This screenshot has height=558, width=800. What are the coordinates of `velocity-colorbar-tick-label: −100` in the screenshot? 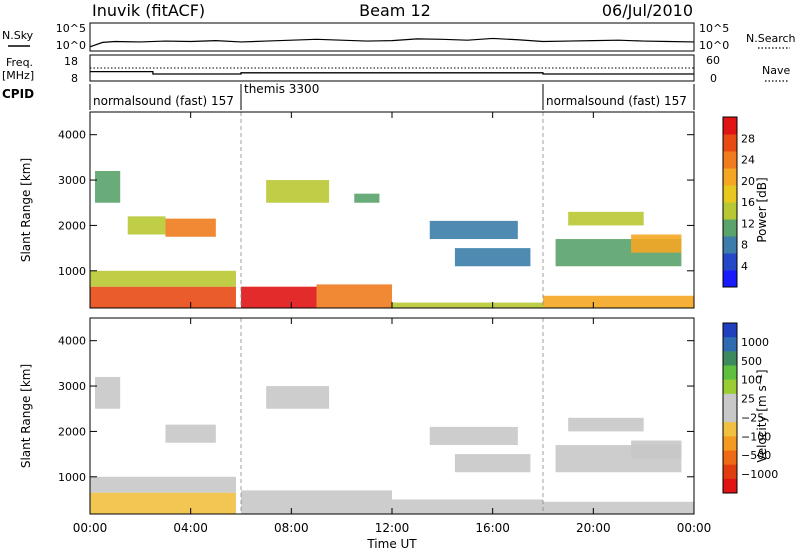 It's located at (756, 436).